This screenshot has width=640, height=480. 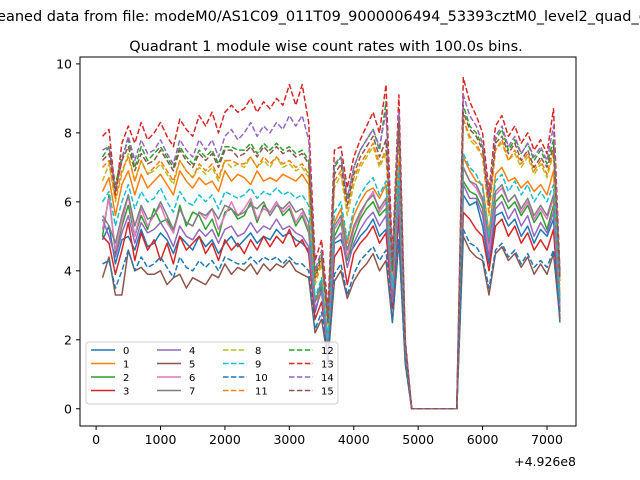 What do you see at coordinates (418, 439) in the screenshot?
I see `x-tick-label: 5000` at bounding box center [418, 439].